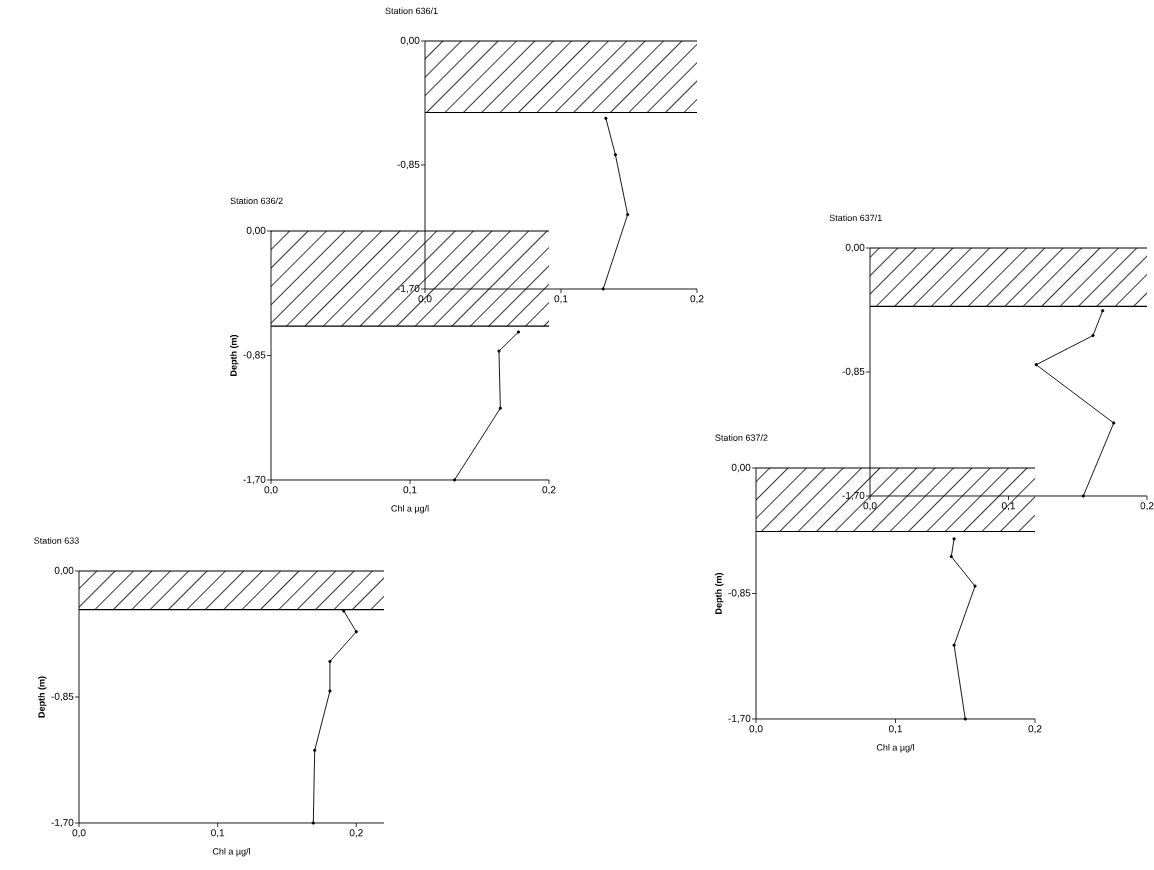  What do you see at coordinates (56, 540) in the screenshot?
I see `chart-title: Station 633` at bounding box center [56, 540].